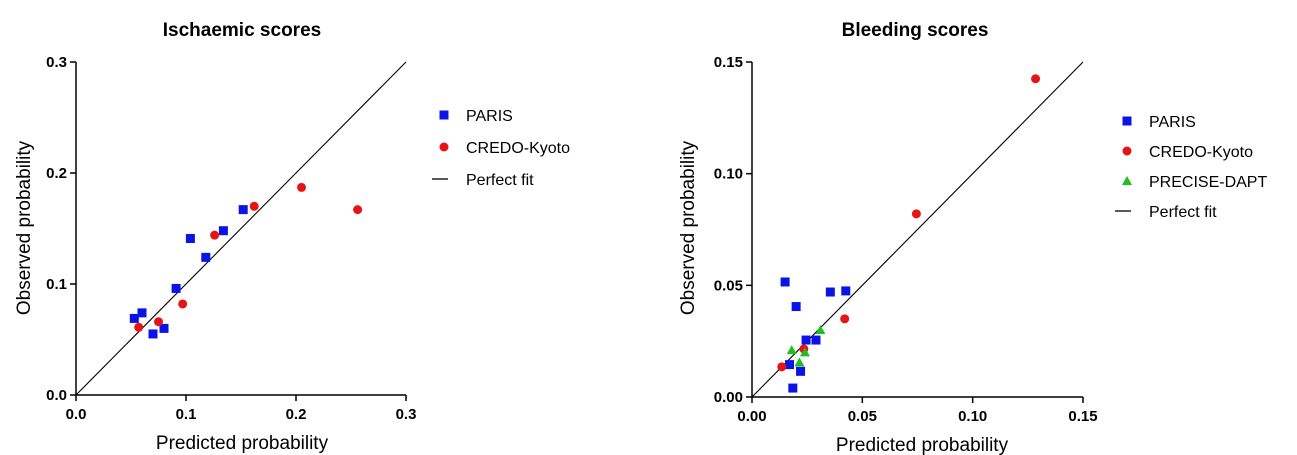 The width and height of the screenshot is (1297, 455). What do you see at coordinates (972, 416) in the screenshot?
I see `x-tick-label: 0.10` at bounding box center [972, 416].